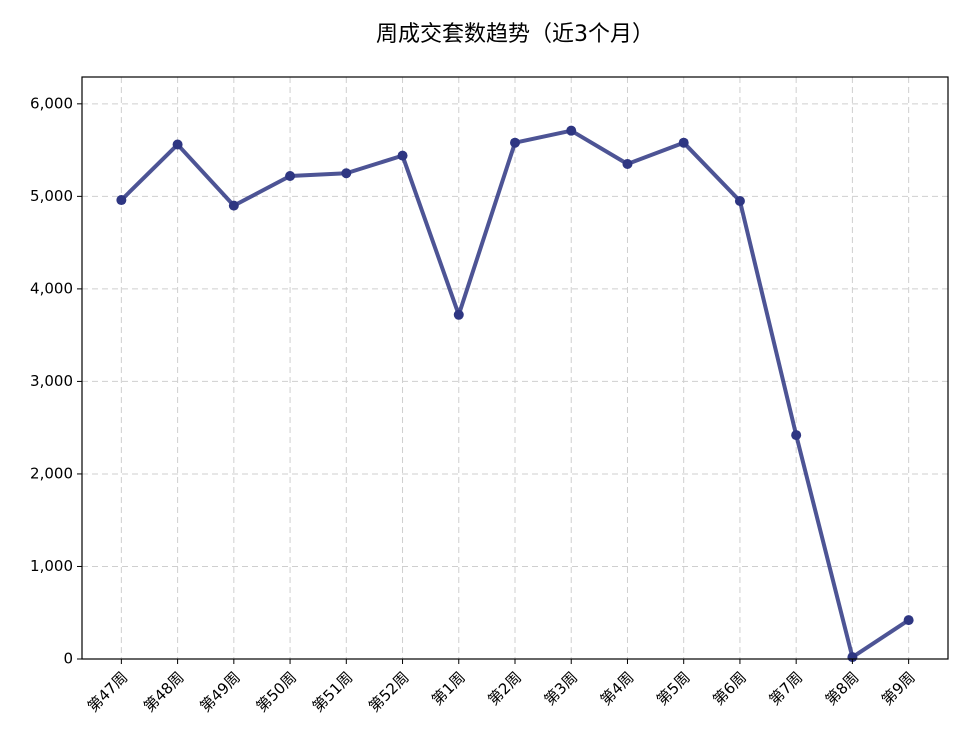  Describe the element at coordinates (276, 691) in the screenshot. I see `x-tick-label: 第50周` at that location.